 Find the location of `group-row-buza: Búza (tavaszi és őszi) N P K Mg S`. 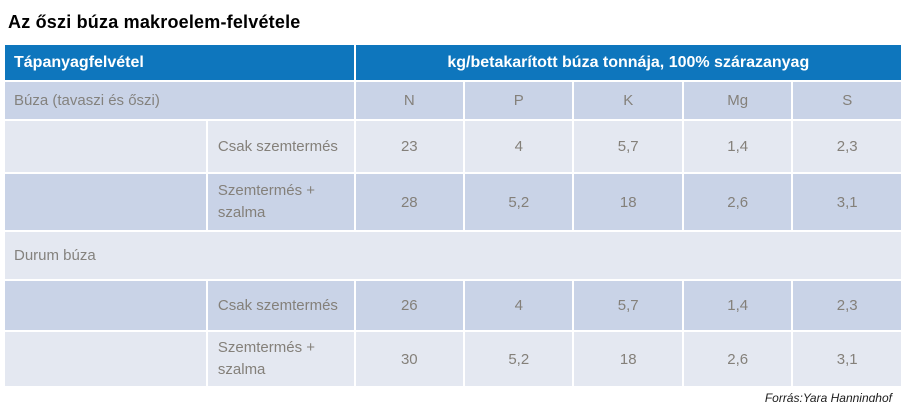

group-row-buza: Búza (tavaszi és őszi) N P K Mg S is located at coordinates (453, 100).